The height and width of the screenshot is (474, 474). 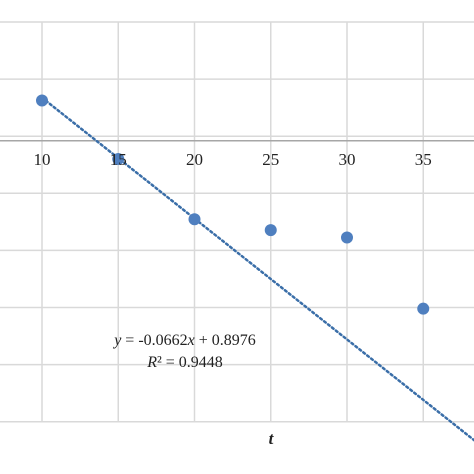 What do you see at coordinates (184, 340) in the screenshot?
I see `trendline-equation: y = -0.0662x + 0.8976` at bounding box center [184, 340].